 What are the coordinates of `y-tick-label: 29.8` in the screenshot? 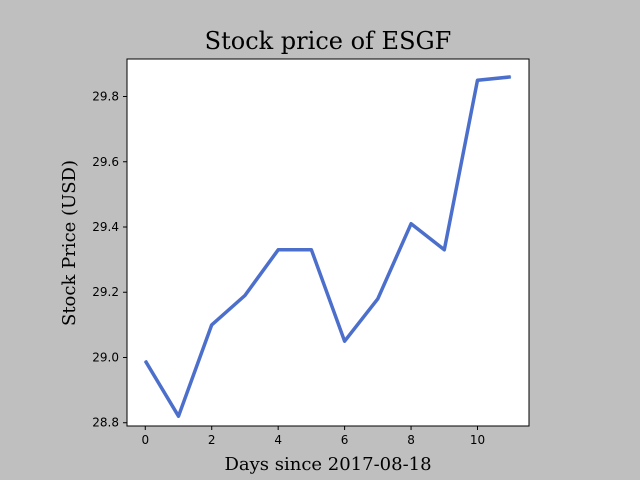 It's located at (105, 97).